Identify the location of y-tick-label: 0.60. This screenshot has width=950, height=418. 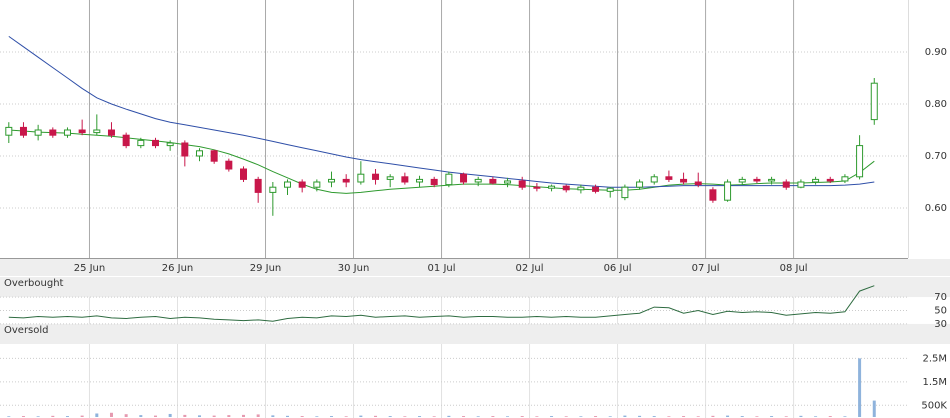
(936, 208).